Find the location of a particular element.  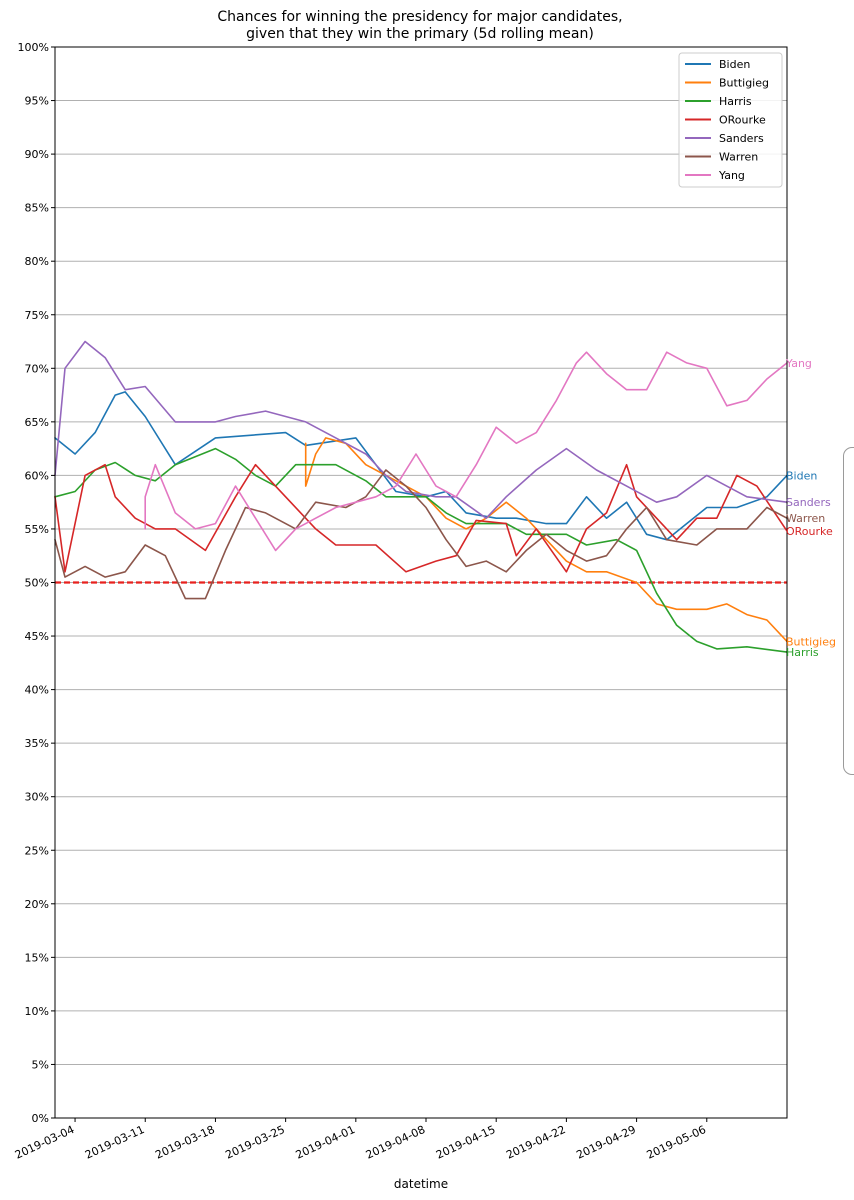

legend-box is located at coordinates (730, 120).